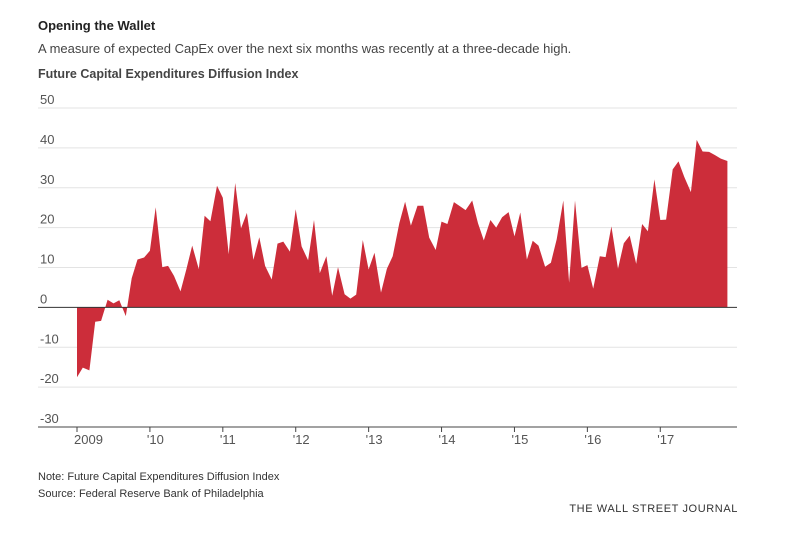 This screenshot has height=542, width=789. What do you see at coordinates (447, 439) in the screenshot?
I see `x-tick-label: '14` at bounding box center [447, 439].